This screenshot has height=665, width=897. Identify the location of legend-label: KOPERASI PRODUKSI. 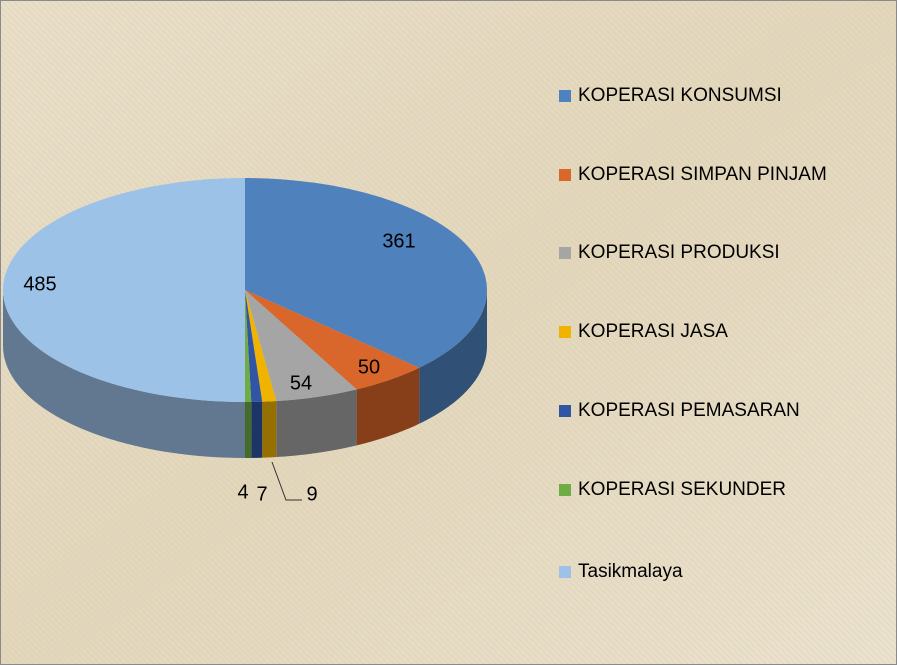
(679, 252).